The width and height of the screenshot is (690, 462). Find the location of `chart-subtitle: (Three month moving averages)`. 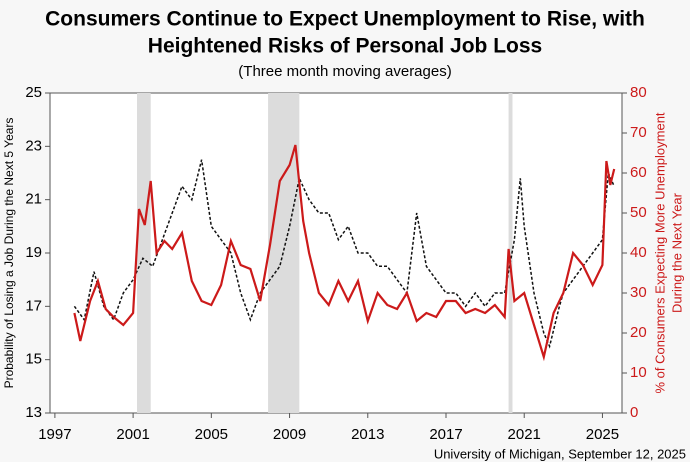

chart-subtitle: (Three month moving averages) is located at coordinates (344, 71).